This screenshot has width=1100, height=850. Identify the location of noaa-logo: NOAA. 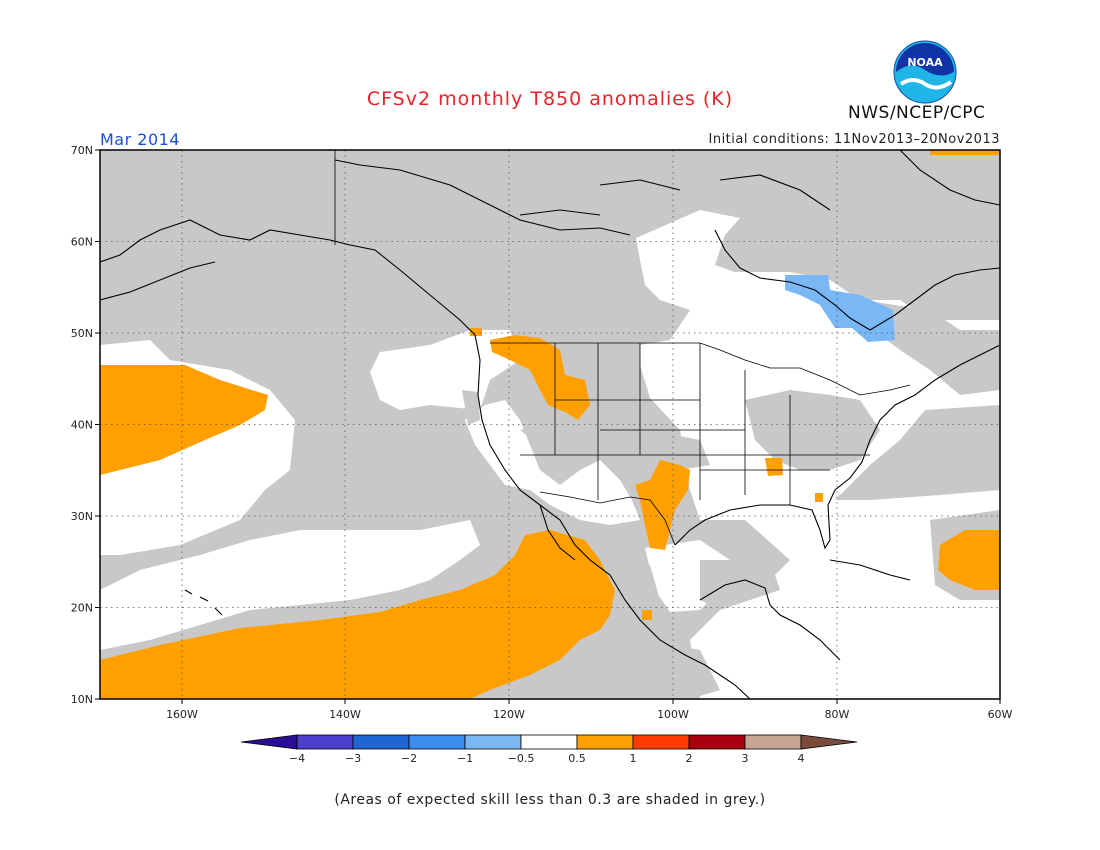
(925, 72).